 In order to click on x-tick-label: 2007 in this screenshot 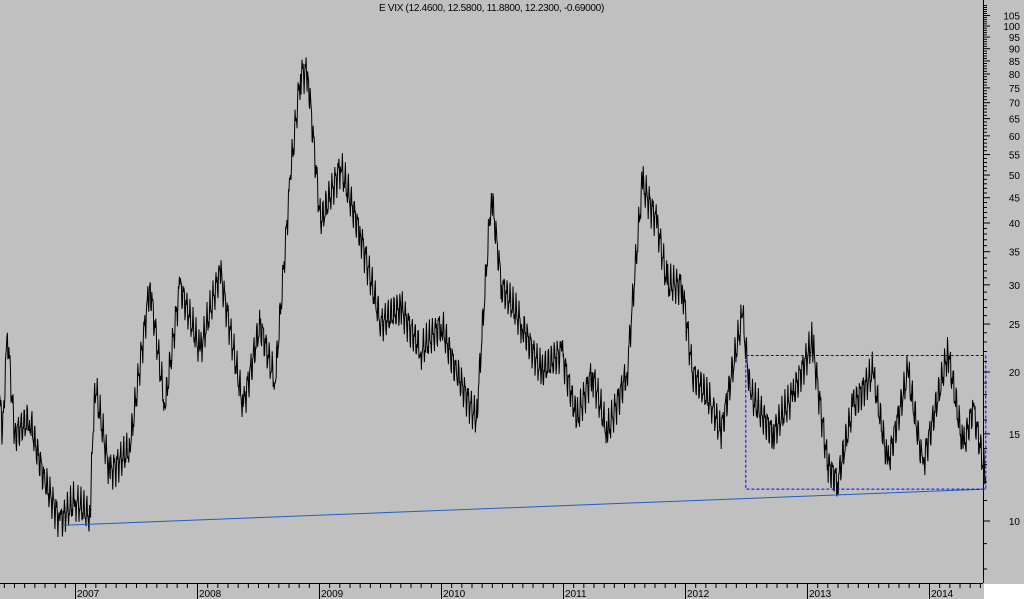, I will do `click(88, 594)`.